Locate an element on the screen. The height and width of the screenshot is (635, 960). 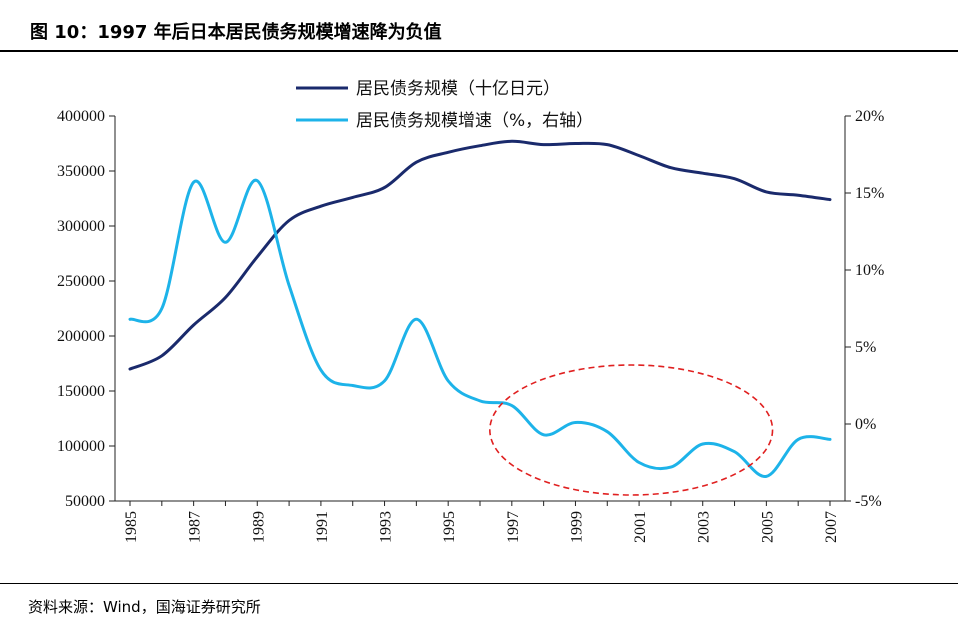
y-left-tick-label: 100000 is located at coordinates (81, 446).